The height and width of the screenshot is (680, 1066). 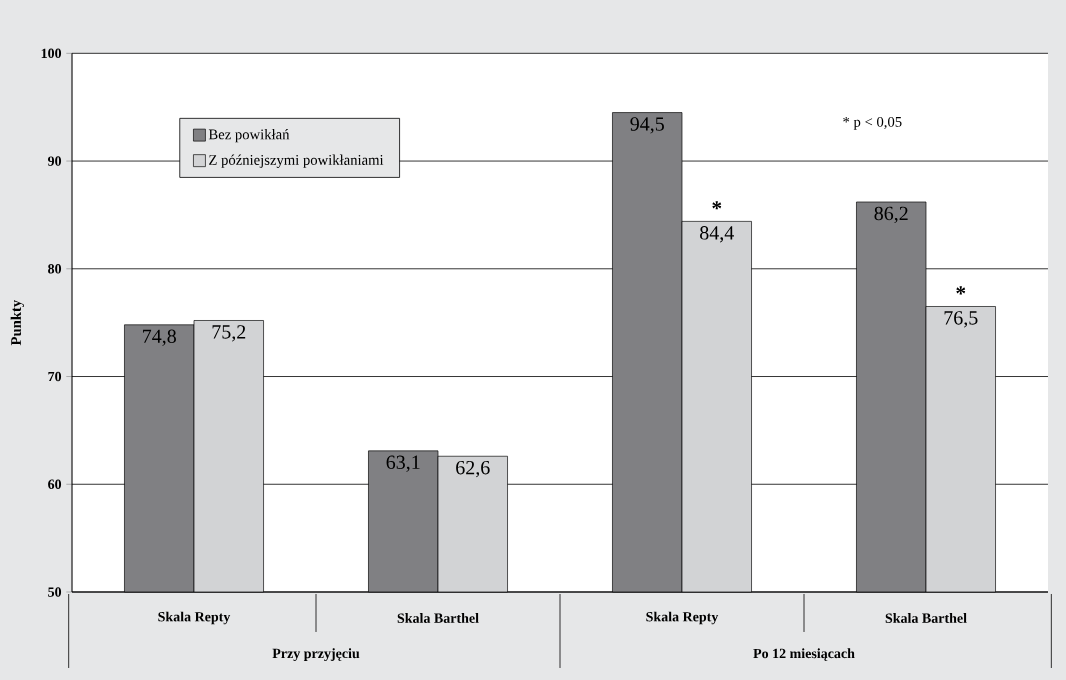 I want to click on data-label: 62,6, so click(x=473, y=469).